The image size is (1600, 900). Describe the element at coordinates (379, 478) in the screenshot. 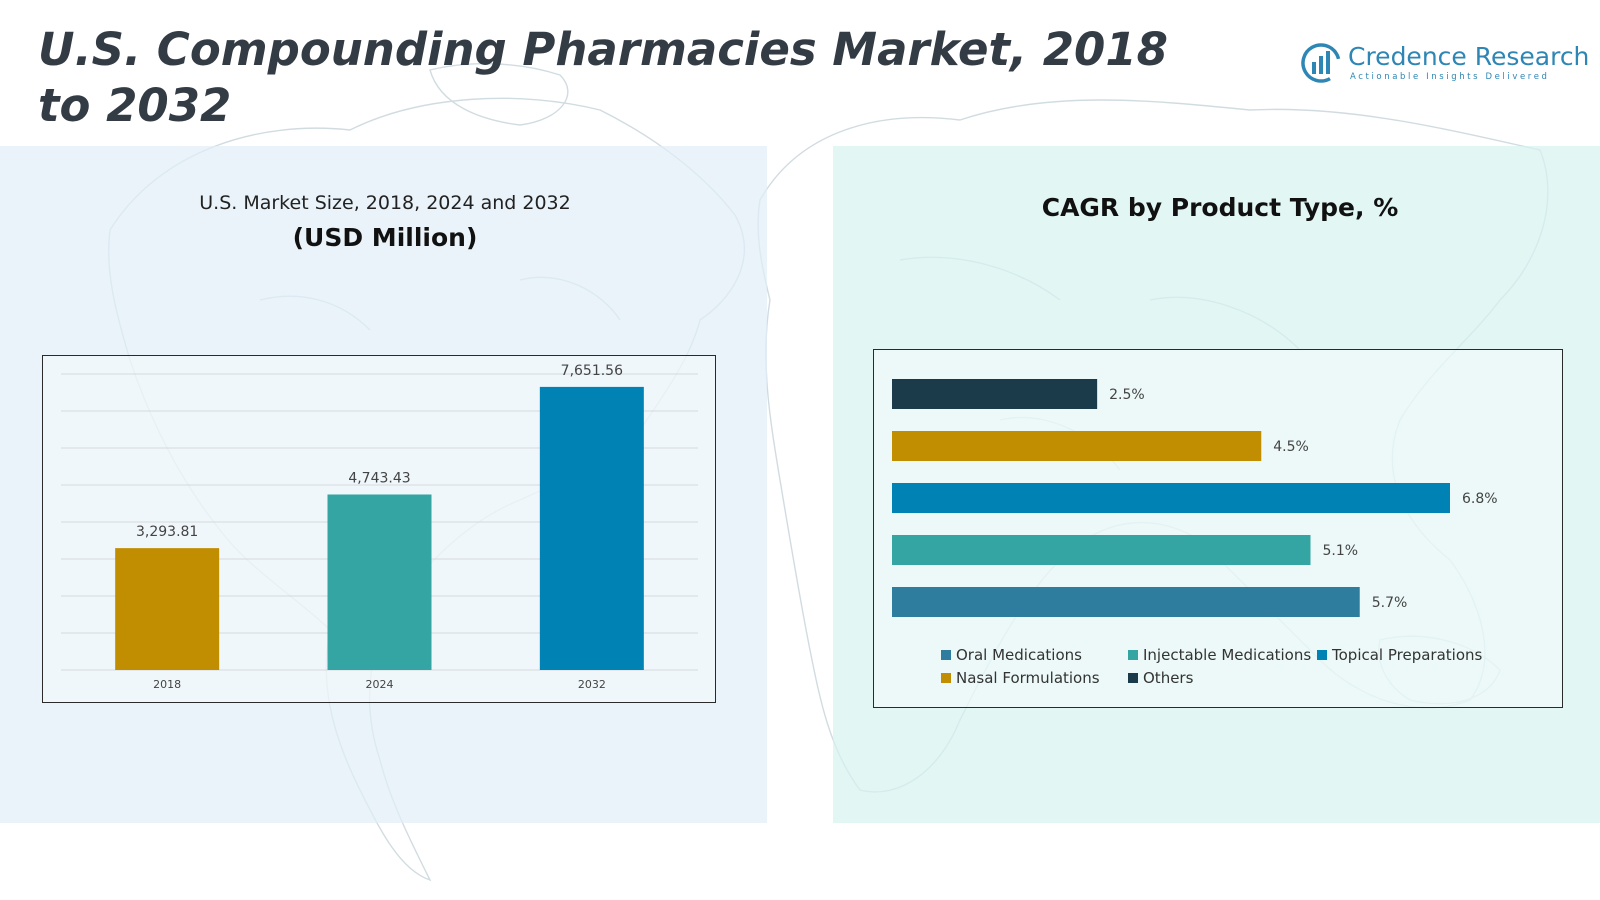

I see `data-label: 4,743.43` at that location.